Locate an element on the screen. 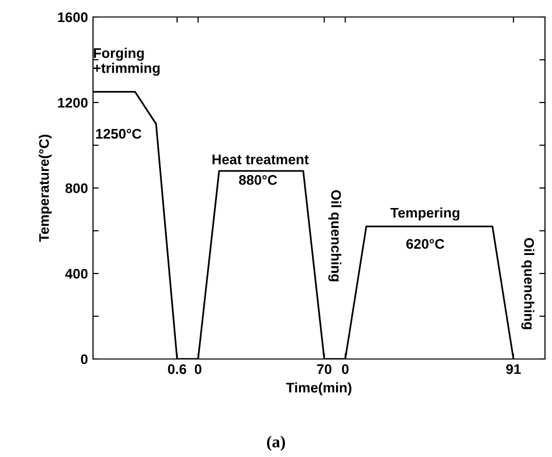 The width and height of the screenshot is (552, 457). x-tick-label: 70 is located at coordinates (324, 369).